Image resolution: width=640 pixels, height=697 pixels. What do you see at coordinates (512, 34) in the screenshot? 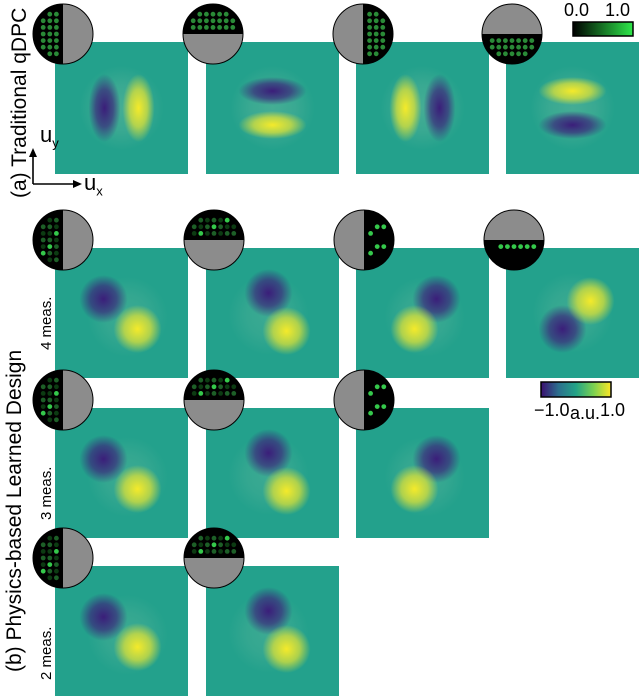
I see `led-pupil-a4` at bounding box center [512, 34].